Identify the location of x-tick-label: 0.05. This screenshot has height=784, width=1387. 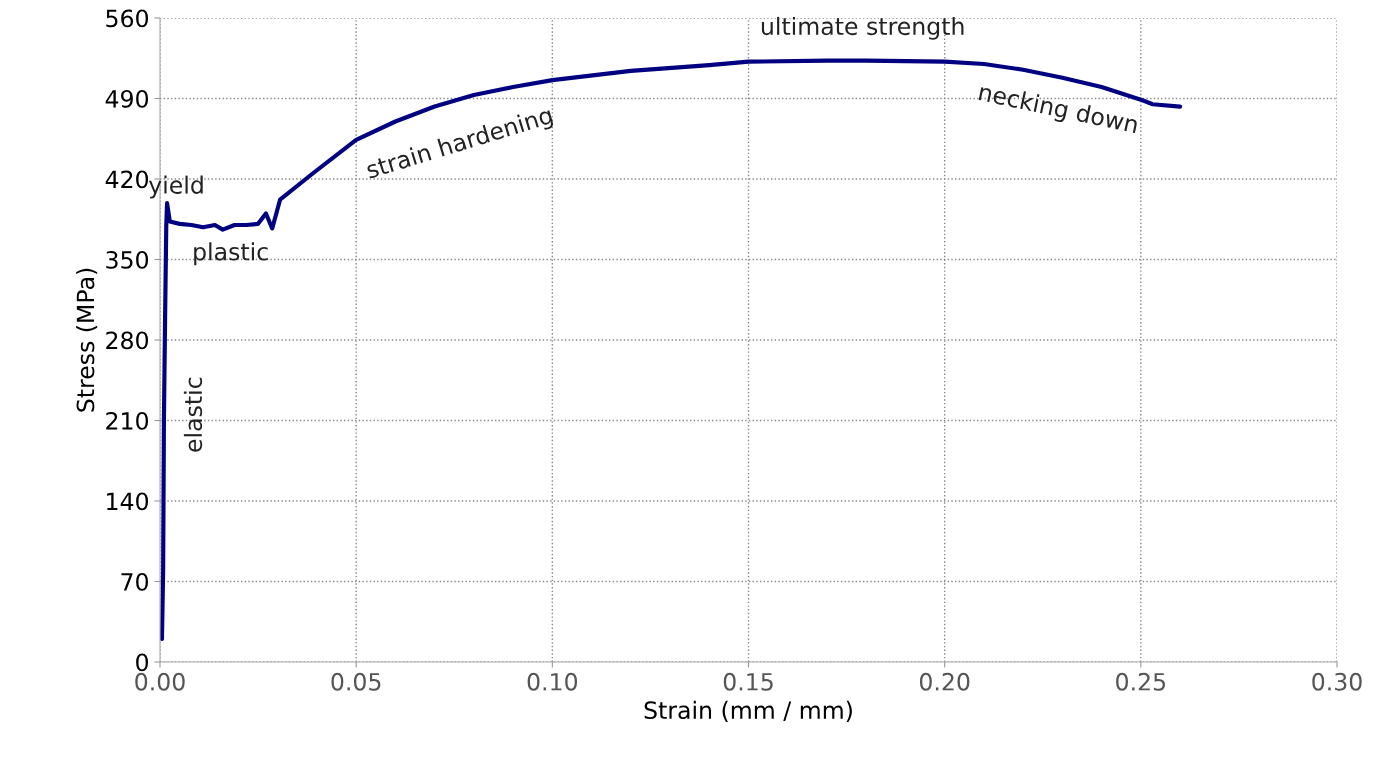
(356, 681).